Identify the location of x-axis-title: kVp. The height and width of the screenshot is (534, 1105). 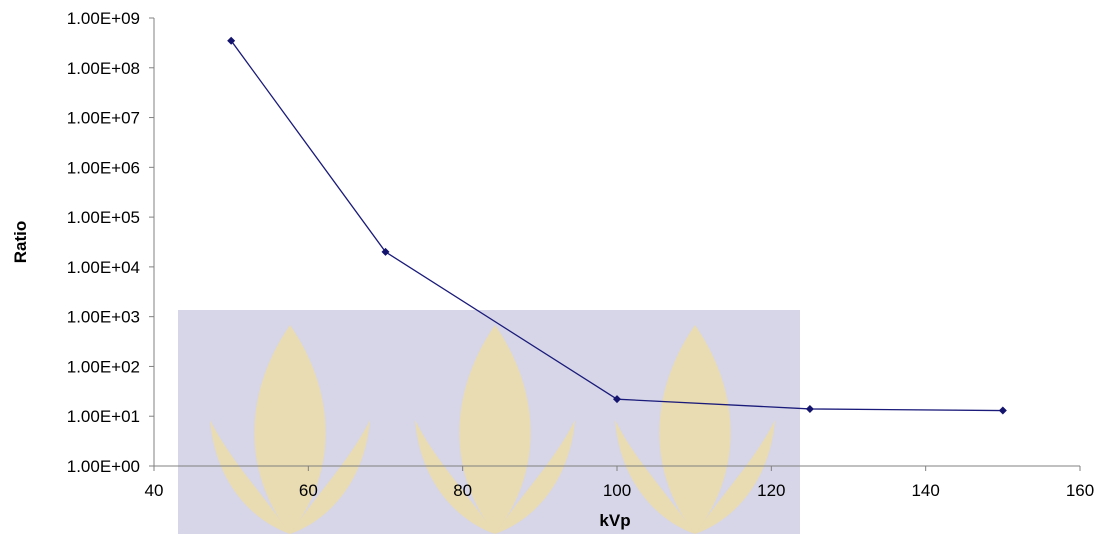
(614, 520).